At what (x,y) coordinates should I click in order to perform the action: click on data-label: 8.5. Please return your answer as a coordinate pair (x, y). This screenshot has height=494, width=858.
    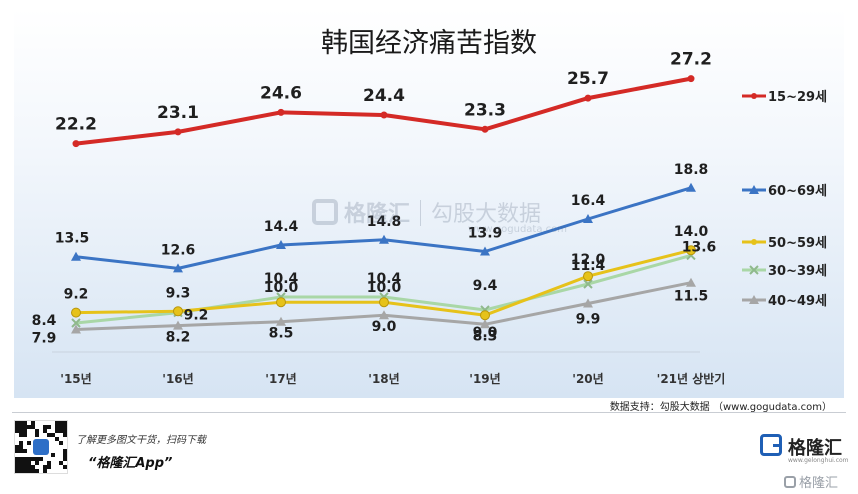
    Looking at the image, I should click on (281, 334).